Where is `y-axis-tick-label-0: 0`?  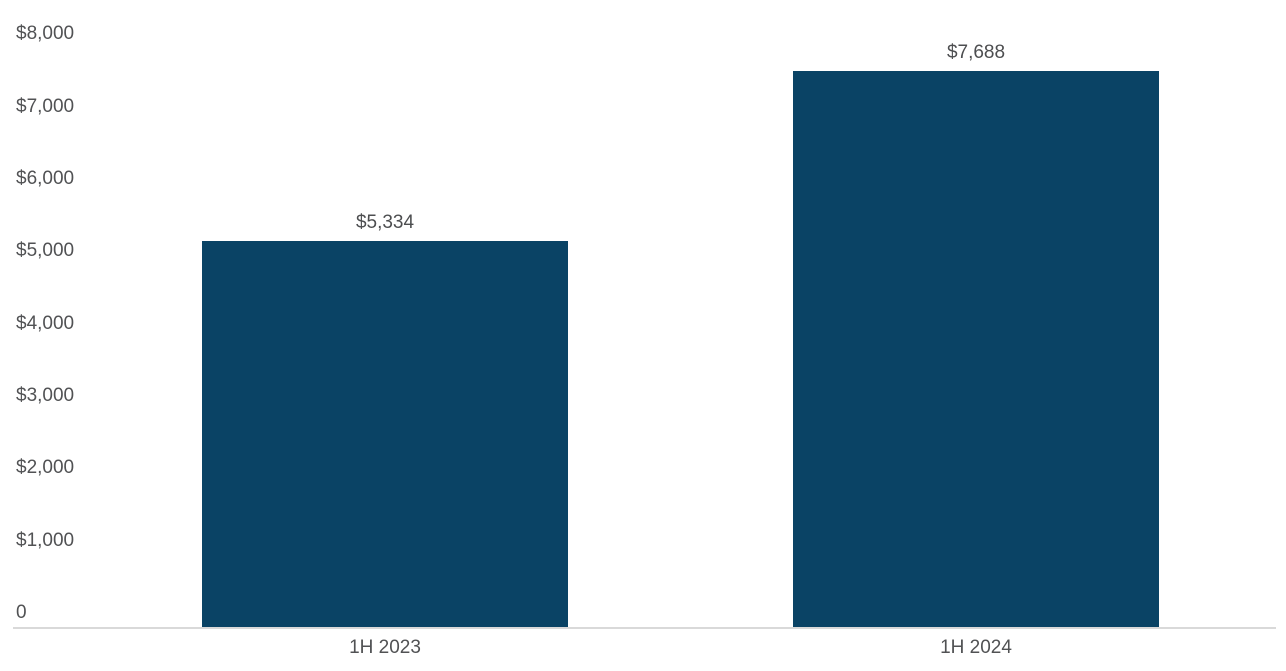 y-axis-tick-label-0: 0 is located at coordinates (21, 612).